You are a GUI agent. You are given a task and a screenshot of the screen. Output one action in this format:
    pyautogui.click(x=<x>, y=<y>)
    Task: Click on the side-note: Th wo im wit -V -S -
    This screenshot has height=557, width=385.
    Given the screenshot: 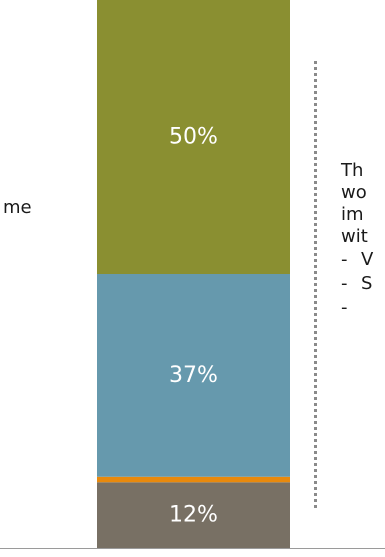 What is the action you would take?
    pyautogui.click(x=357, y=240)
    